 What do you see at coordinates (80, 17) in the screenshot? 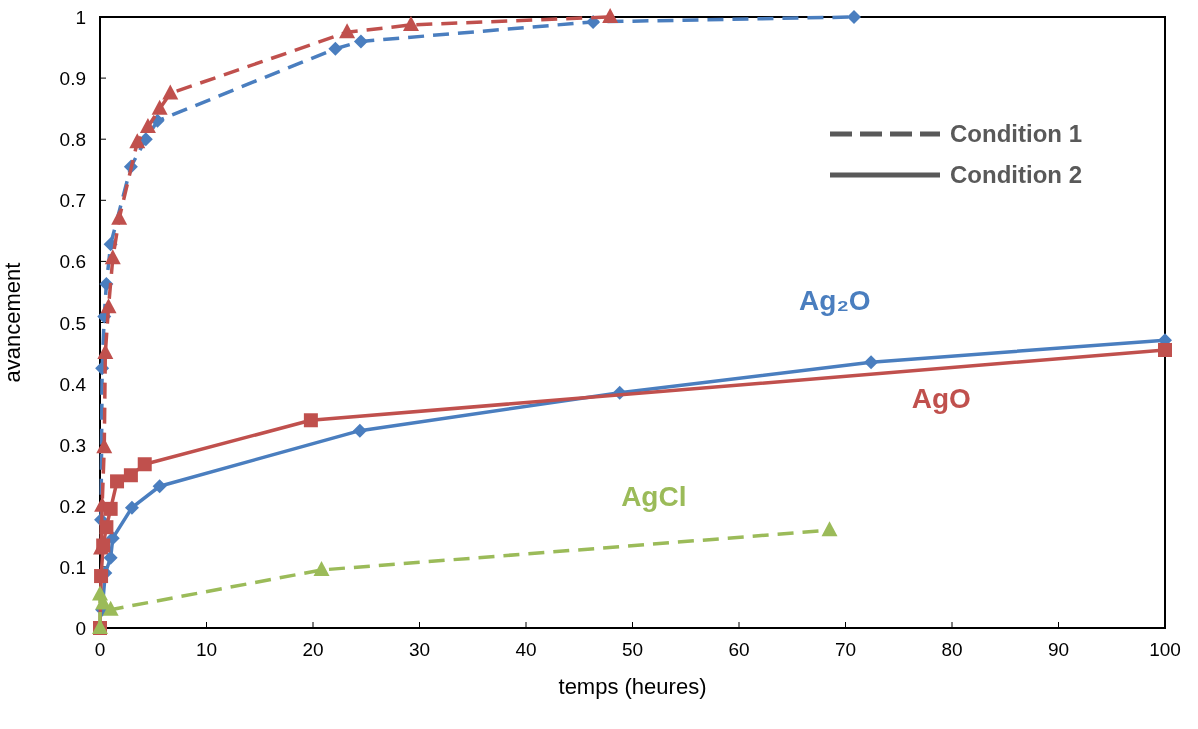
I see `y-tick-label: 1` at bounding box center [80, 17].